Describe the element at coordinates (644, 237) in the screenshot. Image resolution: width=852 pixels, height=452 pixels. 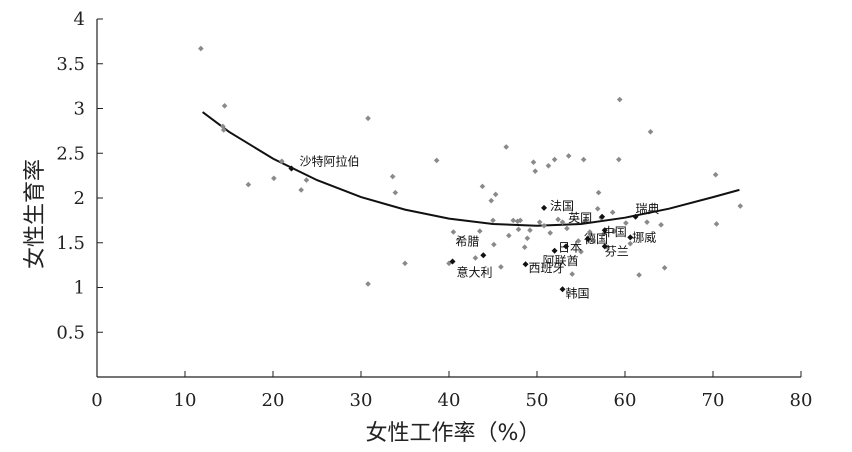
I see `point-label: 挪威` at that location.